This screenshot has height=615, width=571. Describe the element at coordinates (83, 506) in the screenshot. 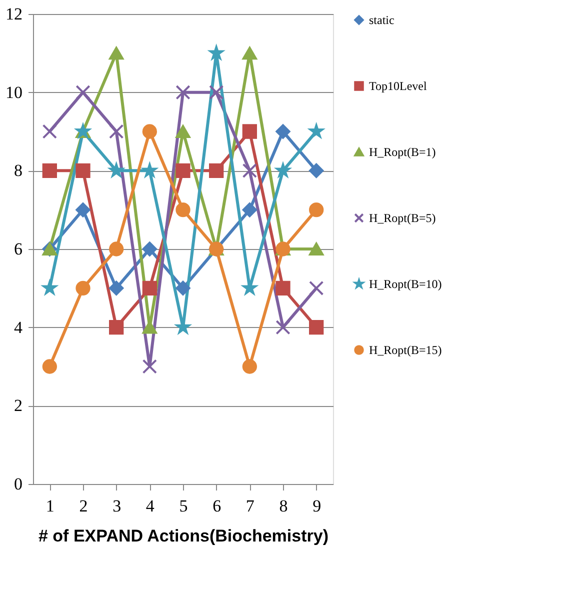

I see `x-tick-label: 2` at that location.